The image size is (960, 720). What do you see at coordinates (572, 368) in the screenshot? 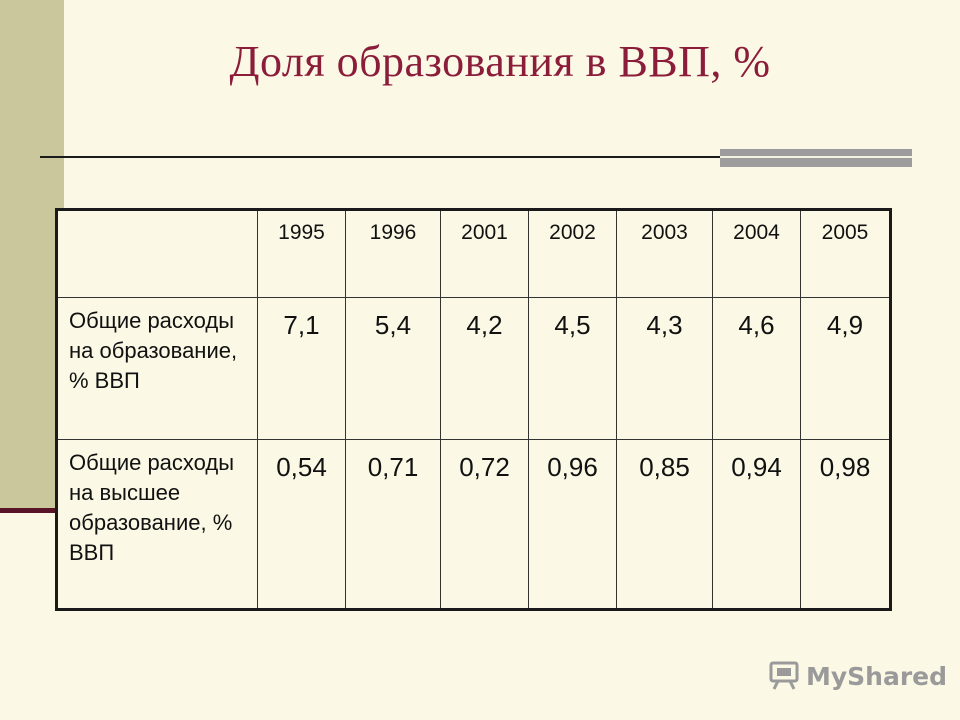
I see `table-cell: 4,5` at bounding box center [572, 368].